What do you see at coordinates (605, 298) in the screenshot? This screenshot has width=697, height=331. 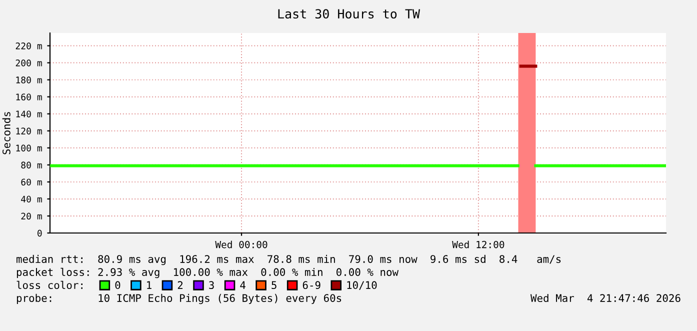 I see `text: Wed Mar 4 21:47:46 2026` at bounding box center [605, 298].